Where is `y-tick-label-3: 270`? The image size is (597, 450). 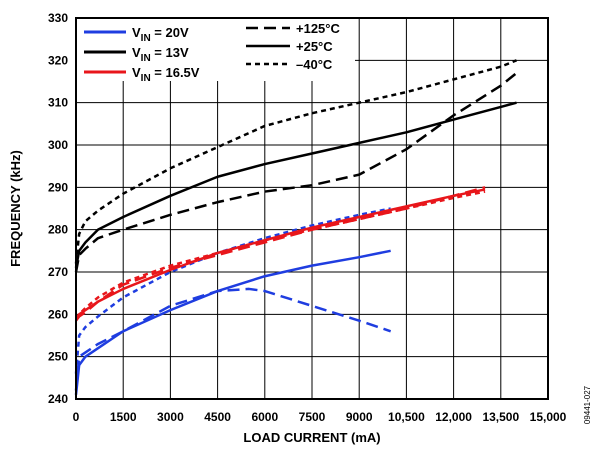 y-tick-label-3: 270 is located at coordinates (58, 272).